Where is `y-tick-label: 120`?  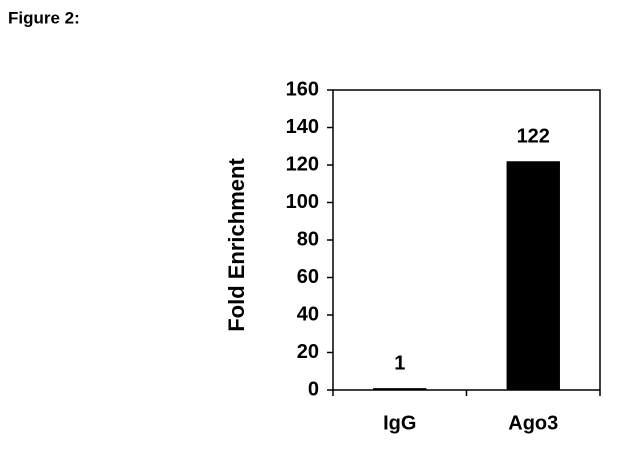
y-tick-label: 120 is located at coordinates (302, 164).